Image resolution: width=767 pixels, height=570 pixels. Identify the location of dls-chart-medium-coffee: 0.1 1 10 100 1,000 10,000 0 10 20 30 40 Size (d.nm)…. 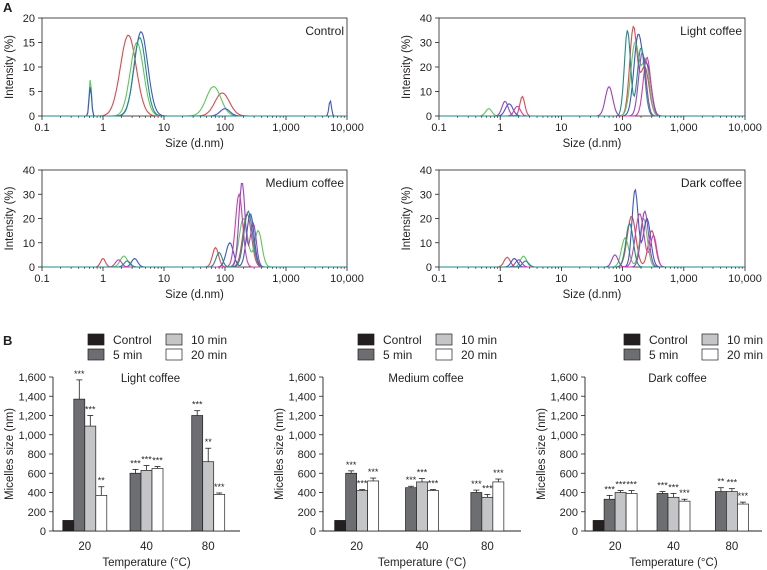
(184, 233).